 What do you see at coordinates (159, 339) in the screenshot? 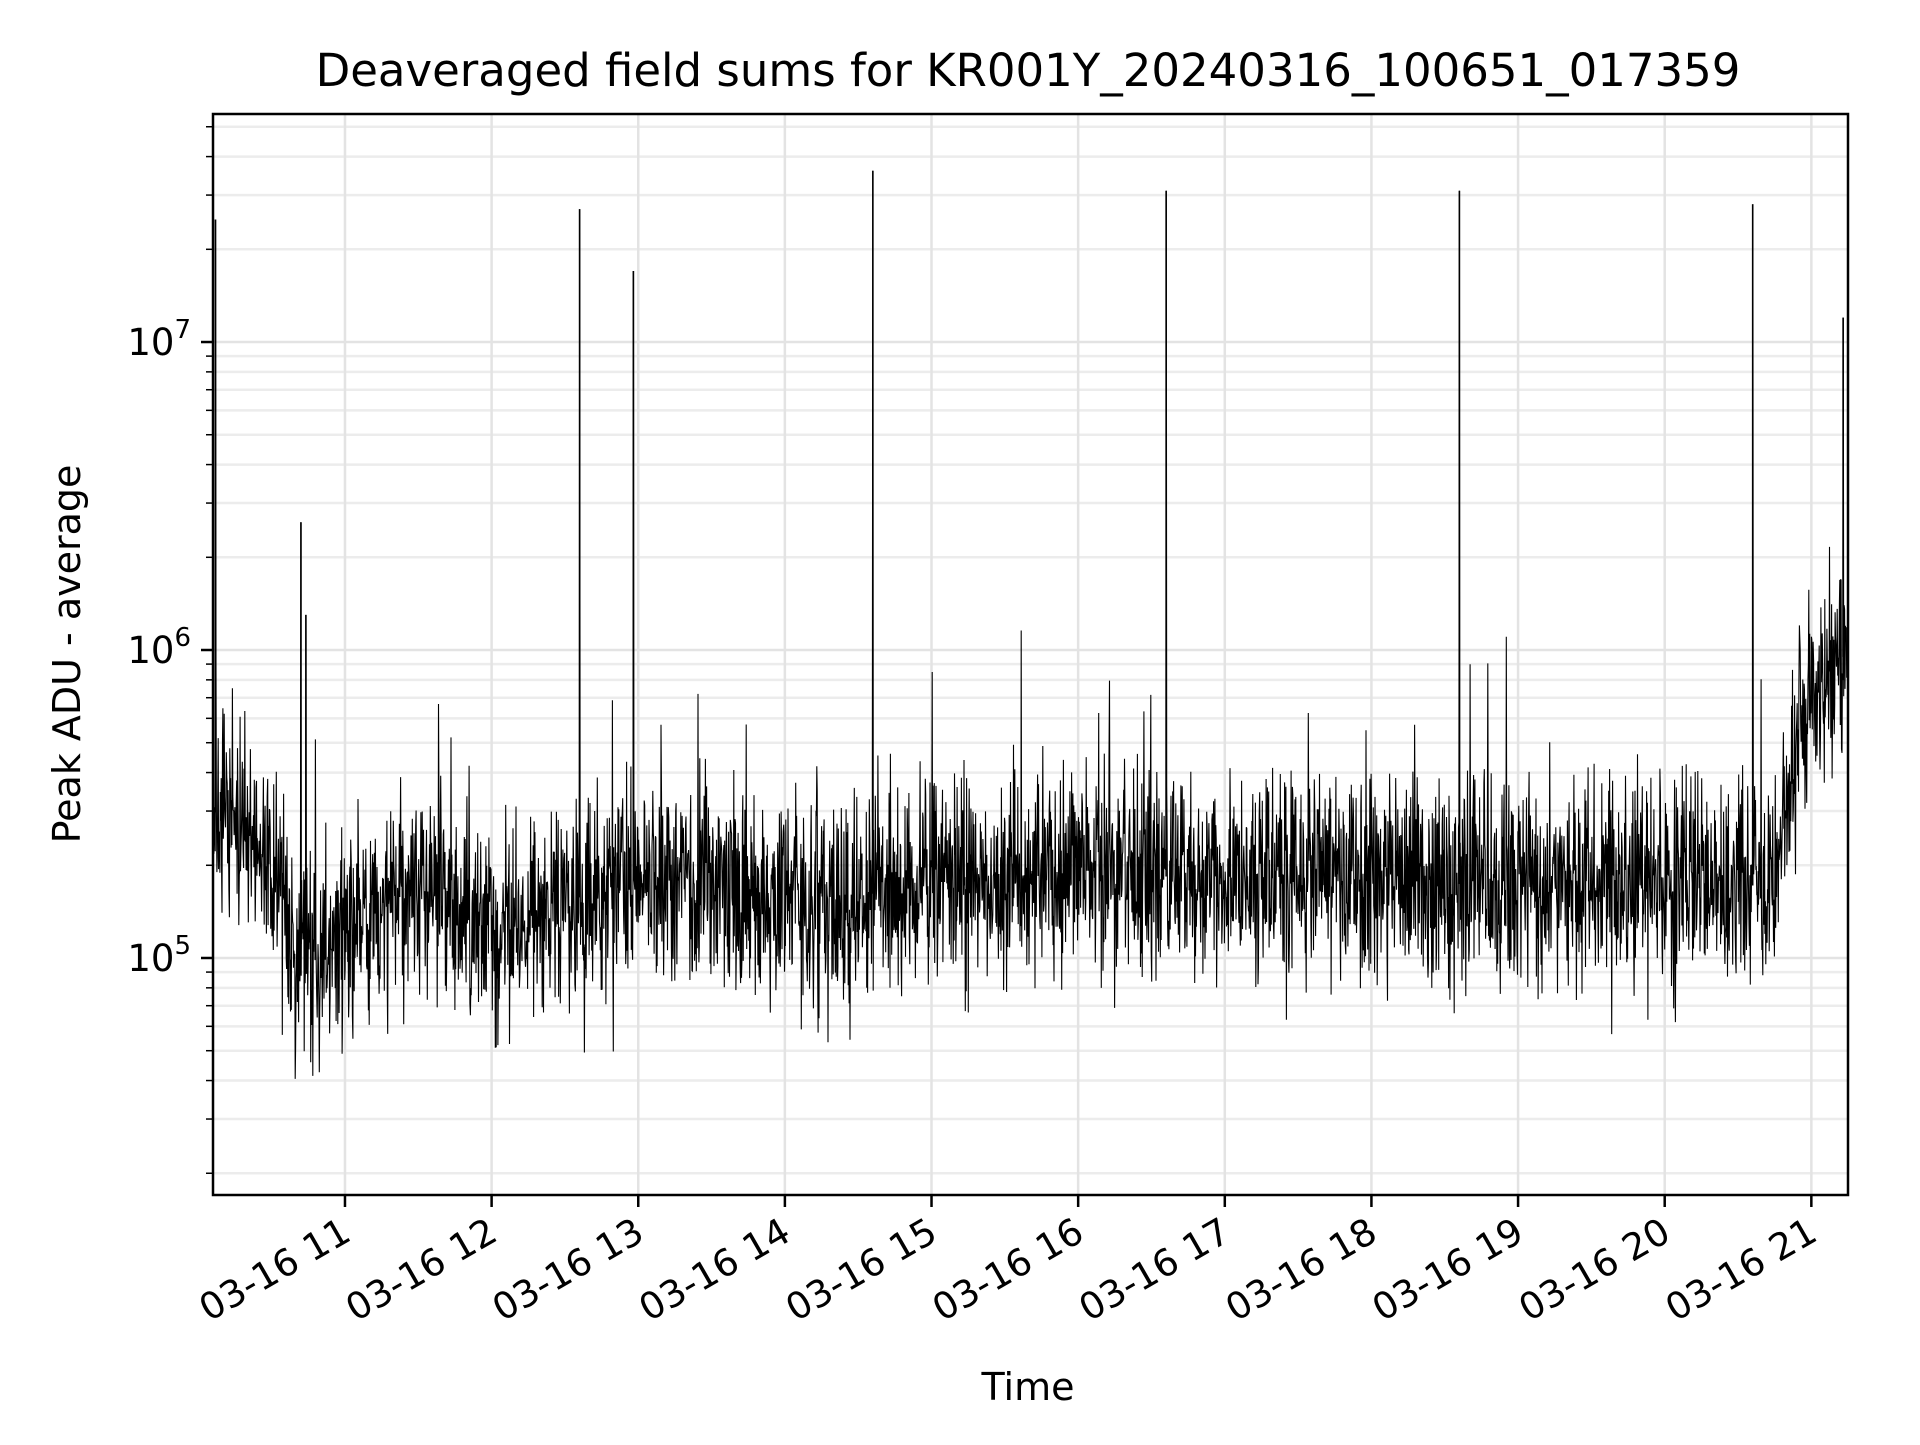
I see `y-tick-label: 10⁷` at bounding box center [159, 339].